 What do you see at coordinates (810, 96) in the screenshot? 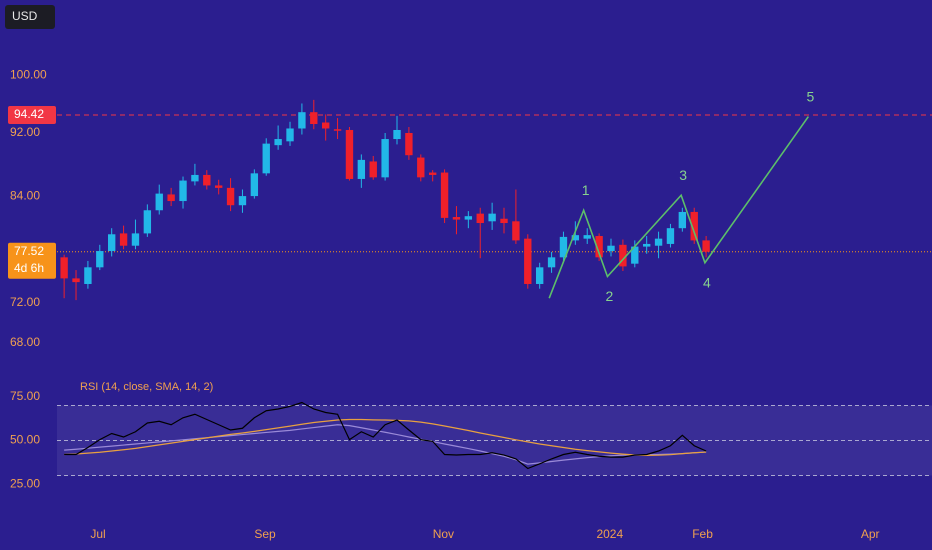
I see `wave-label: 5` at bounding box center [810, 96].